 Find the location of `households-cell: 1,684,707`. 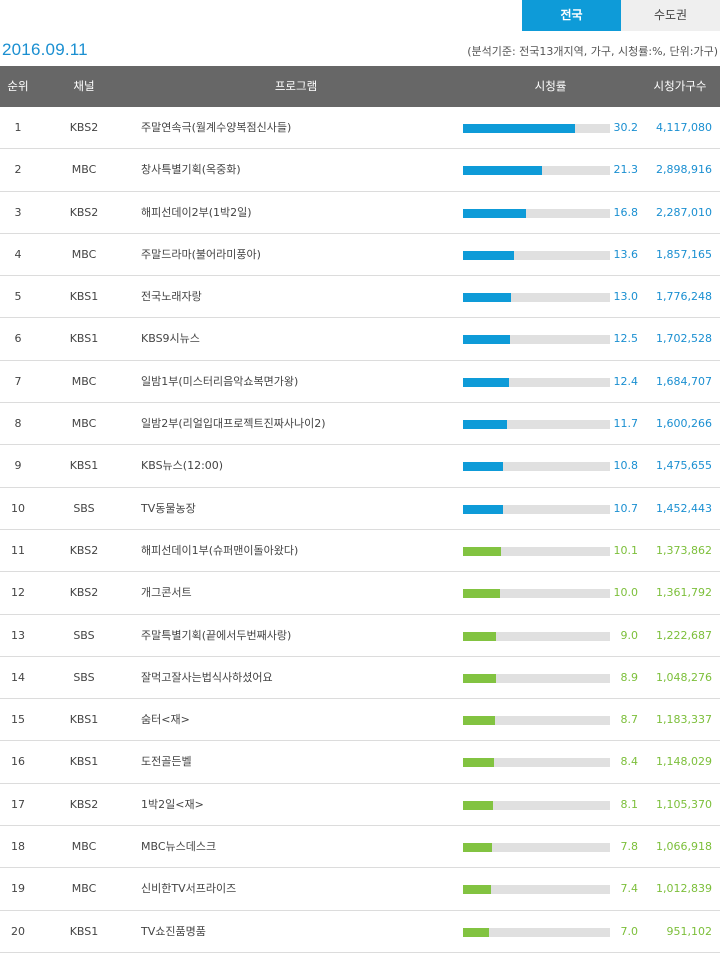

households-cell: 1,684,707 is located at coordinates (684, 381).